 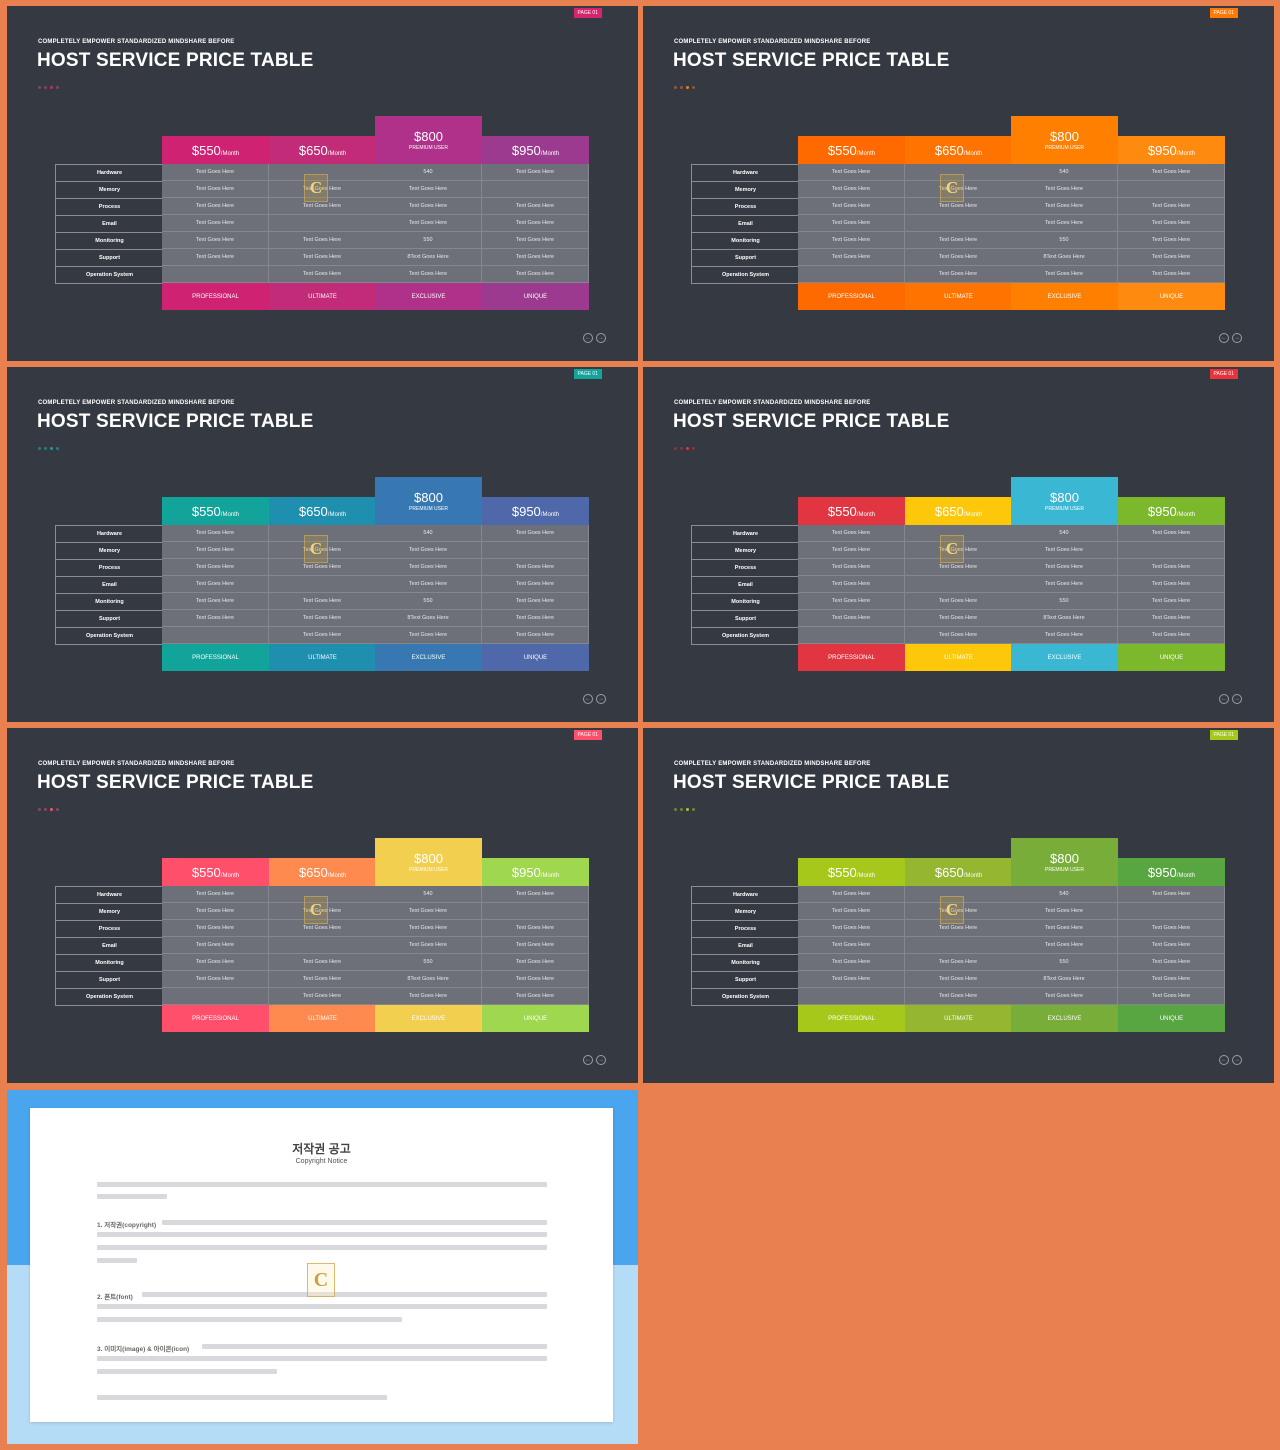 I want to click on section-heading: 2. 폰트(font), so click(x=115, y=1297).